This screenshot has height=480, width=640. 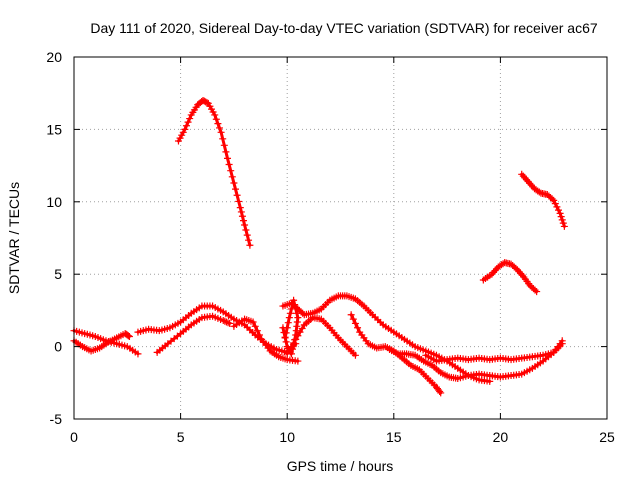 I want to click on series-arc-b, so click(x=543, y=200).